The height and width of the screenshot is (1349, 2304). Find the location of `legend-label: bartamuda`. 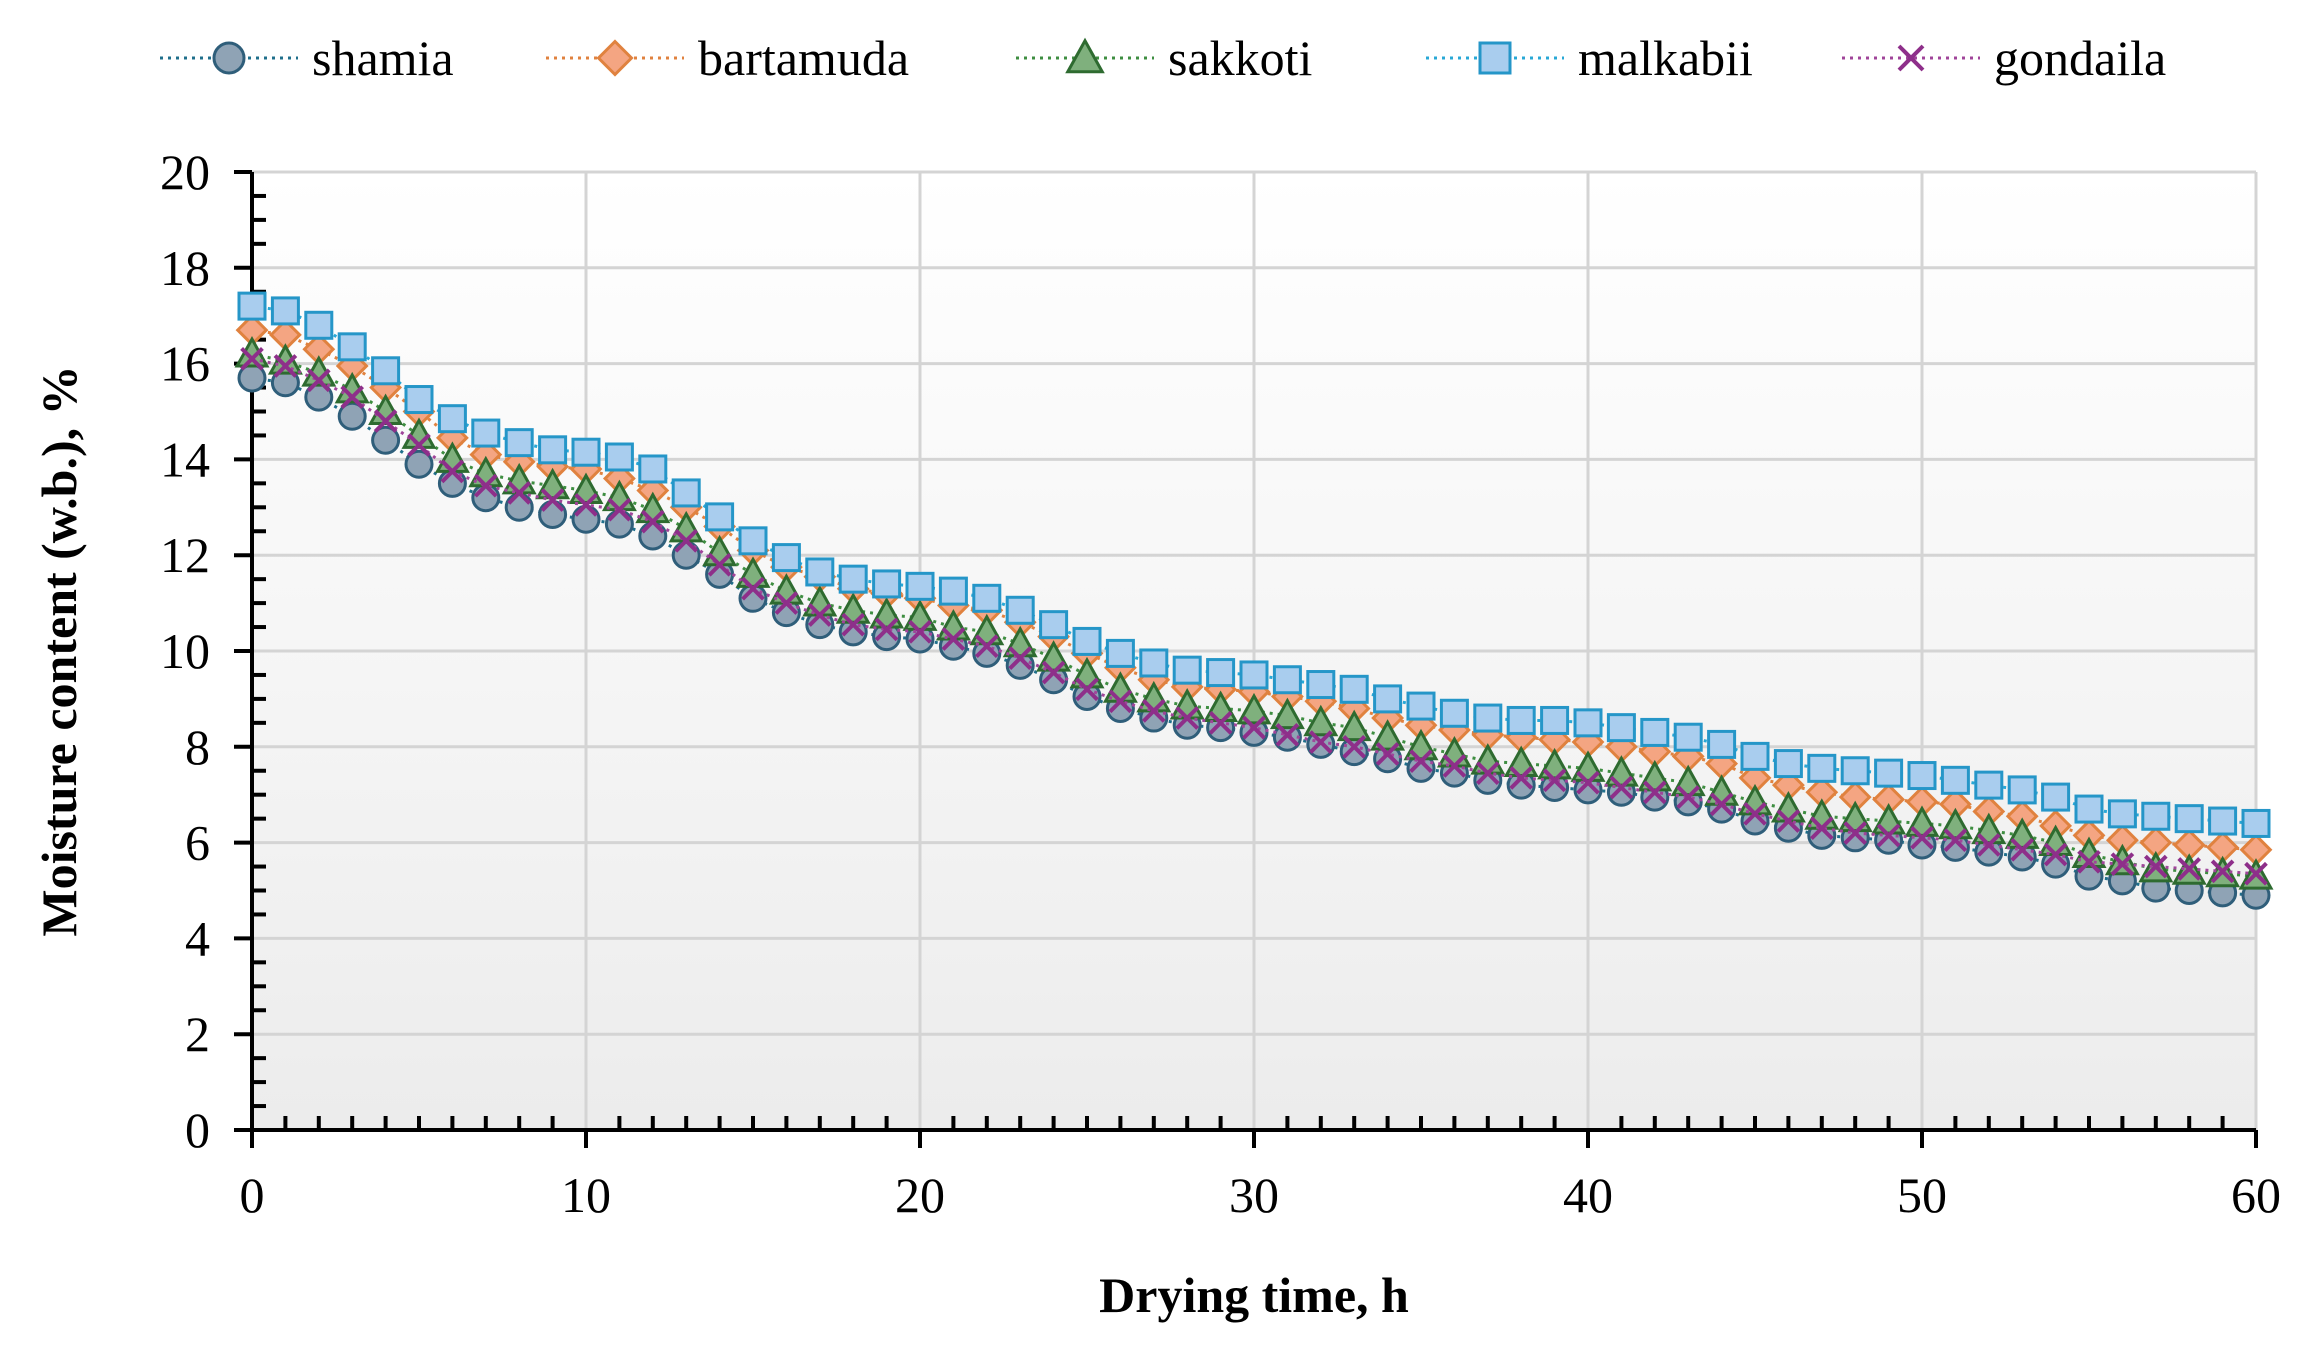

legend-label: bartamuda is located at coordinates (803, 58).